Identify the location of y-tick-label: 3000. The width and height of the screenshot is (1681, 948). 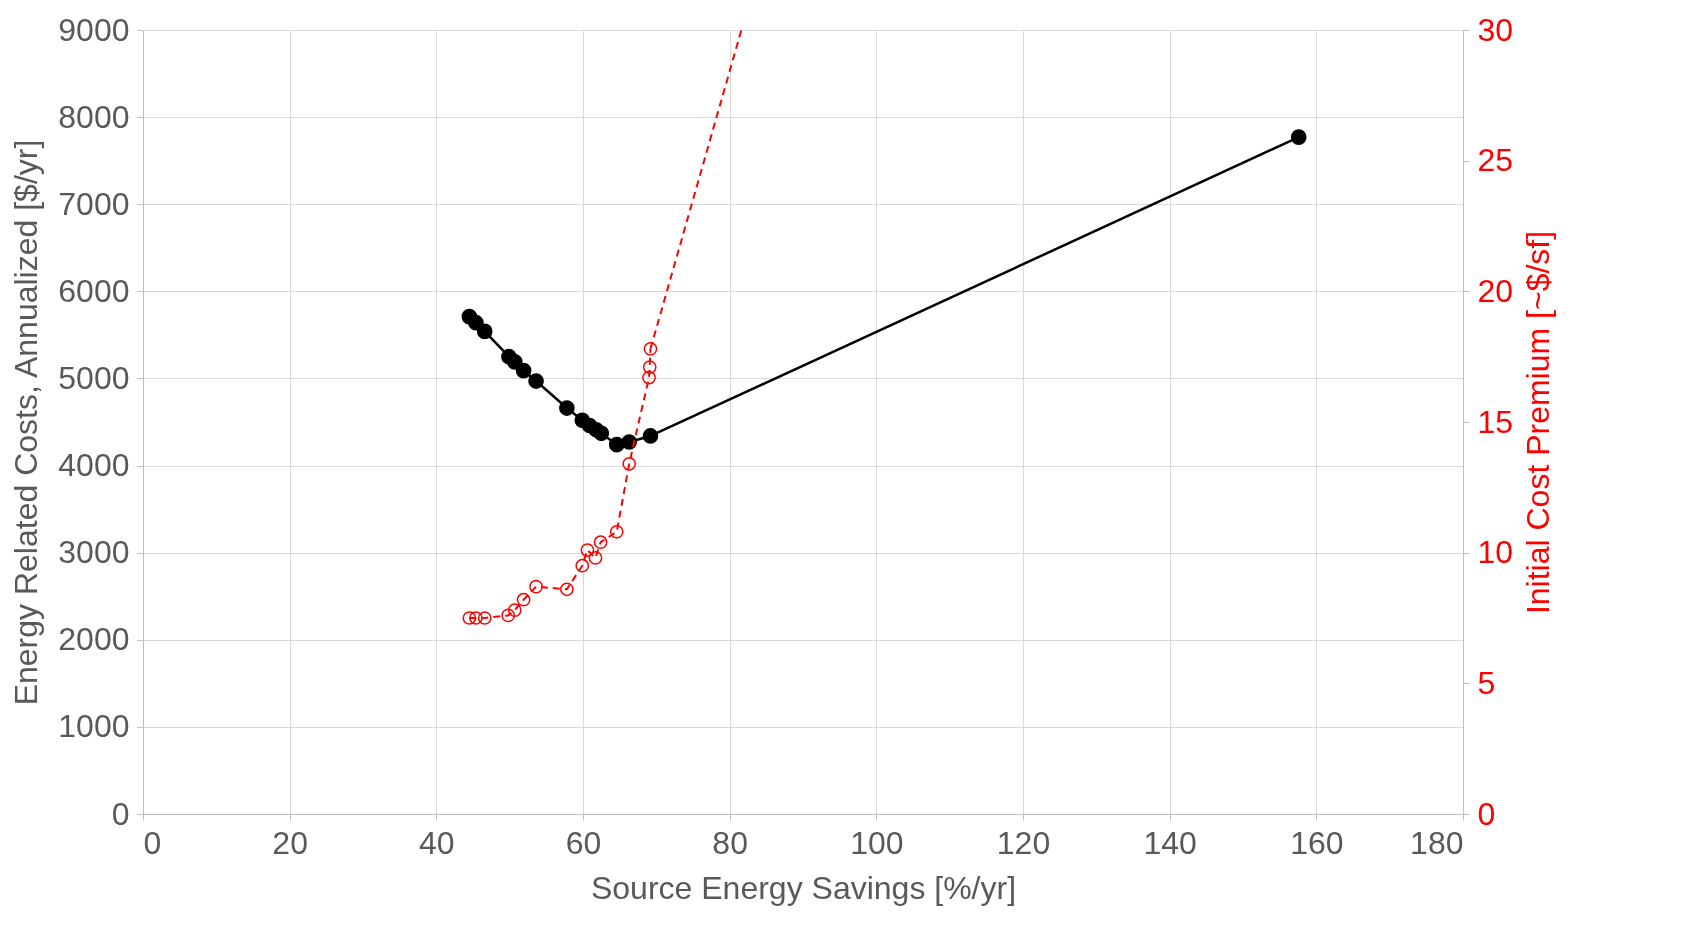
(94, 552).